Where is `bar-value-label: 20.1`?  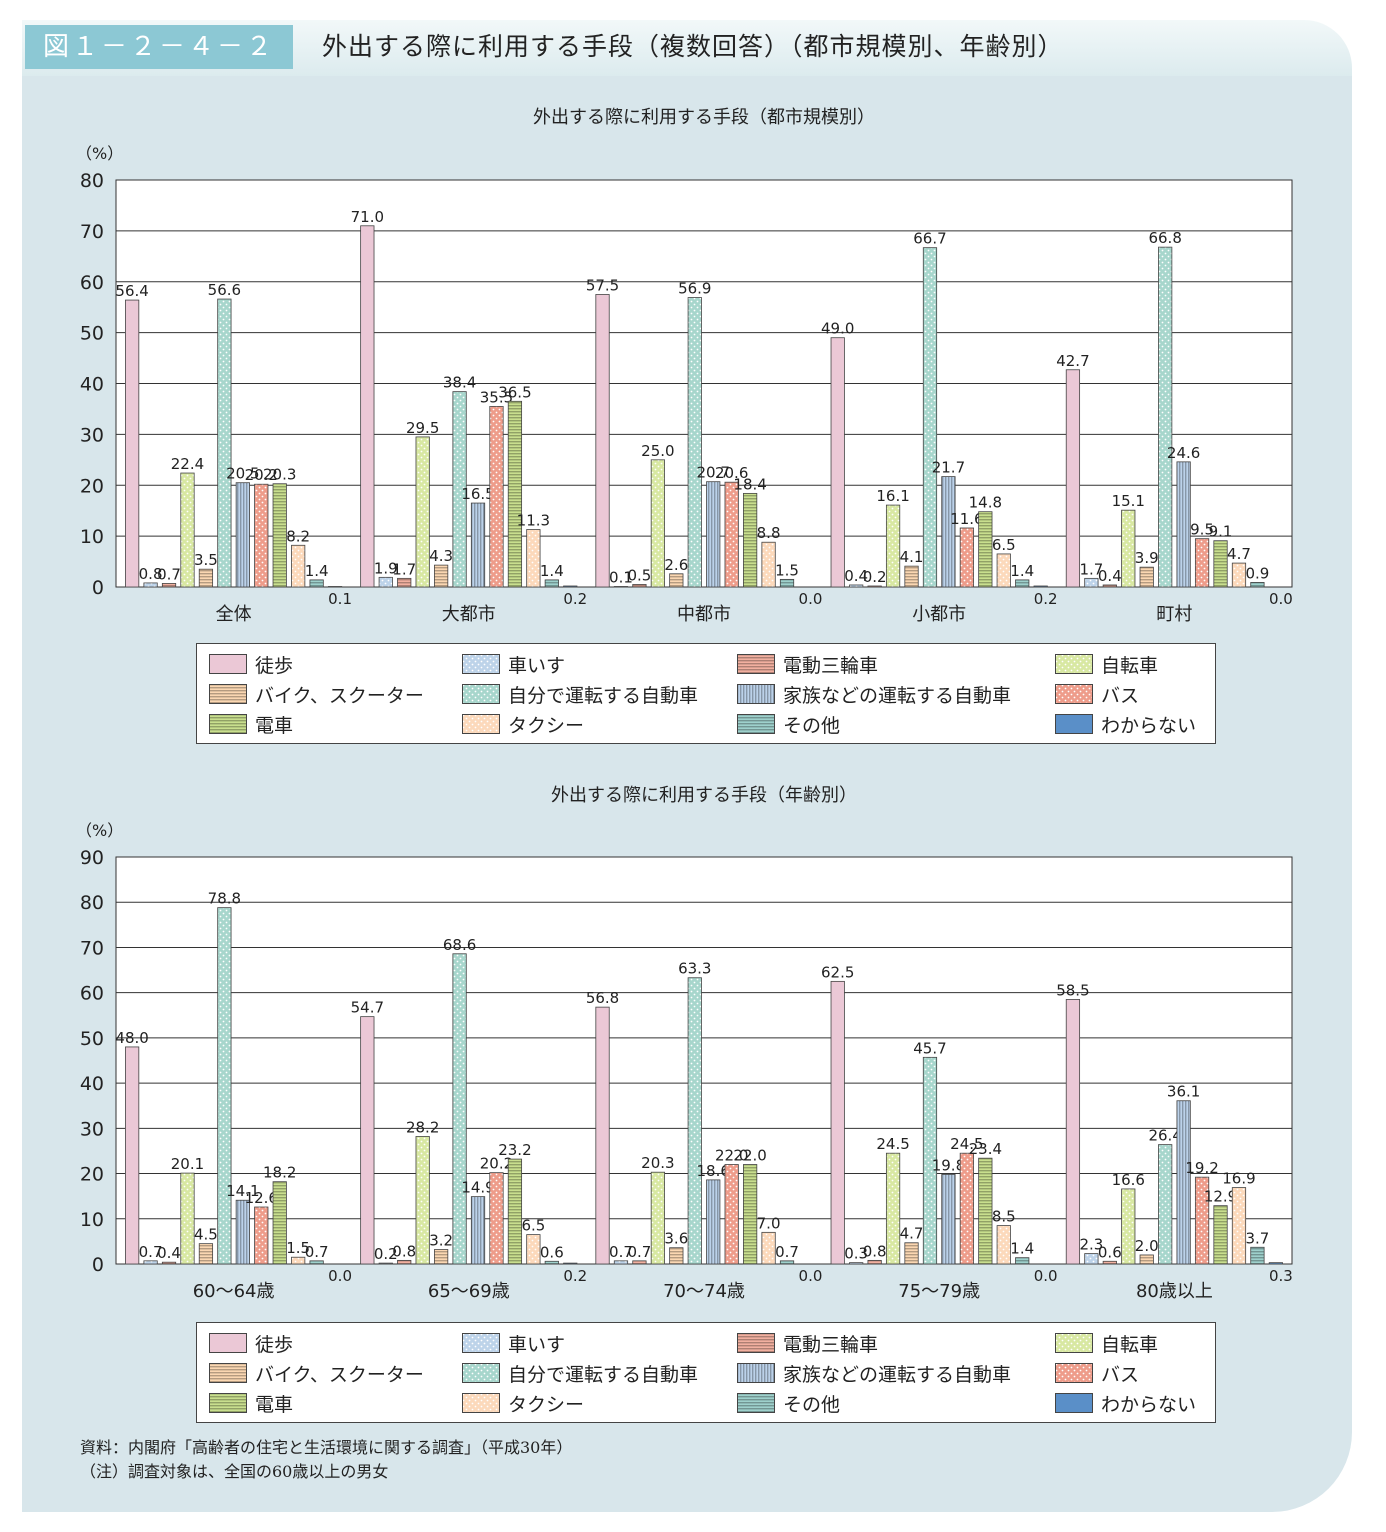 bar-value-label: 20.1 is located at coordinates (187, 1164).